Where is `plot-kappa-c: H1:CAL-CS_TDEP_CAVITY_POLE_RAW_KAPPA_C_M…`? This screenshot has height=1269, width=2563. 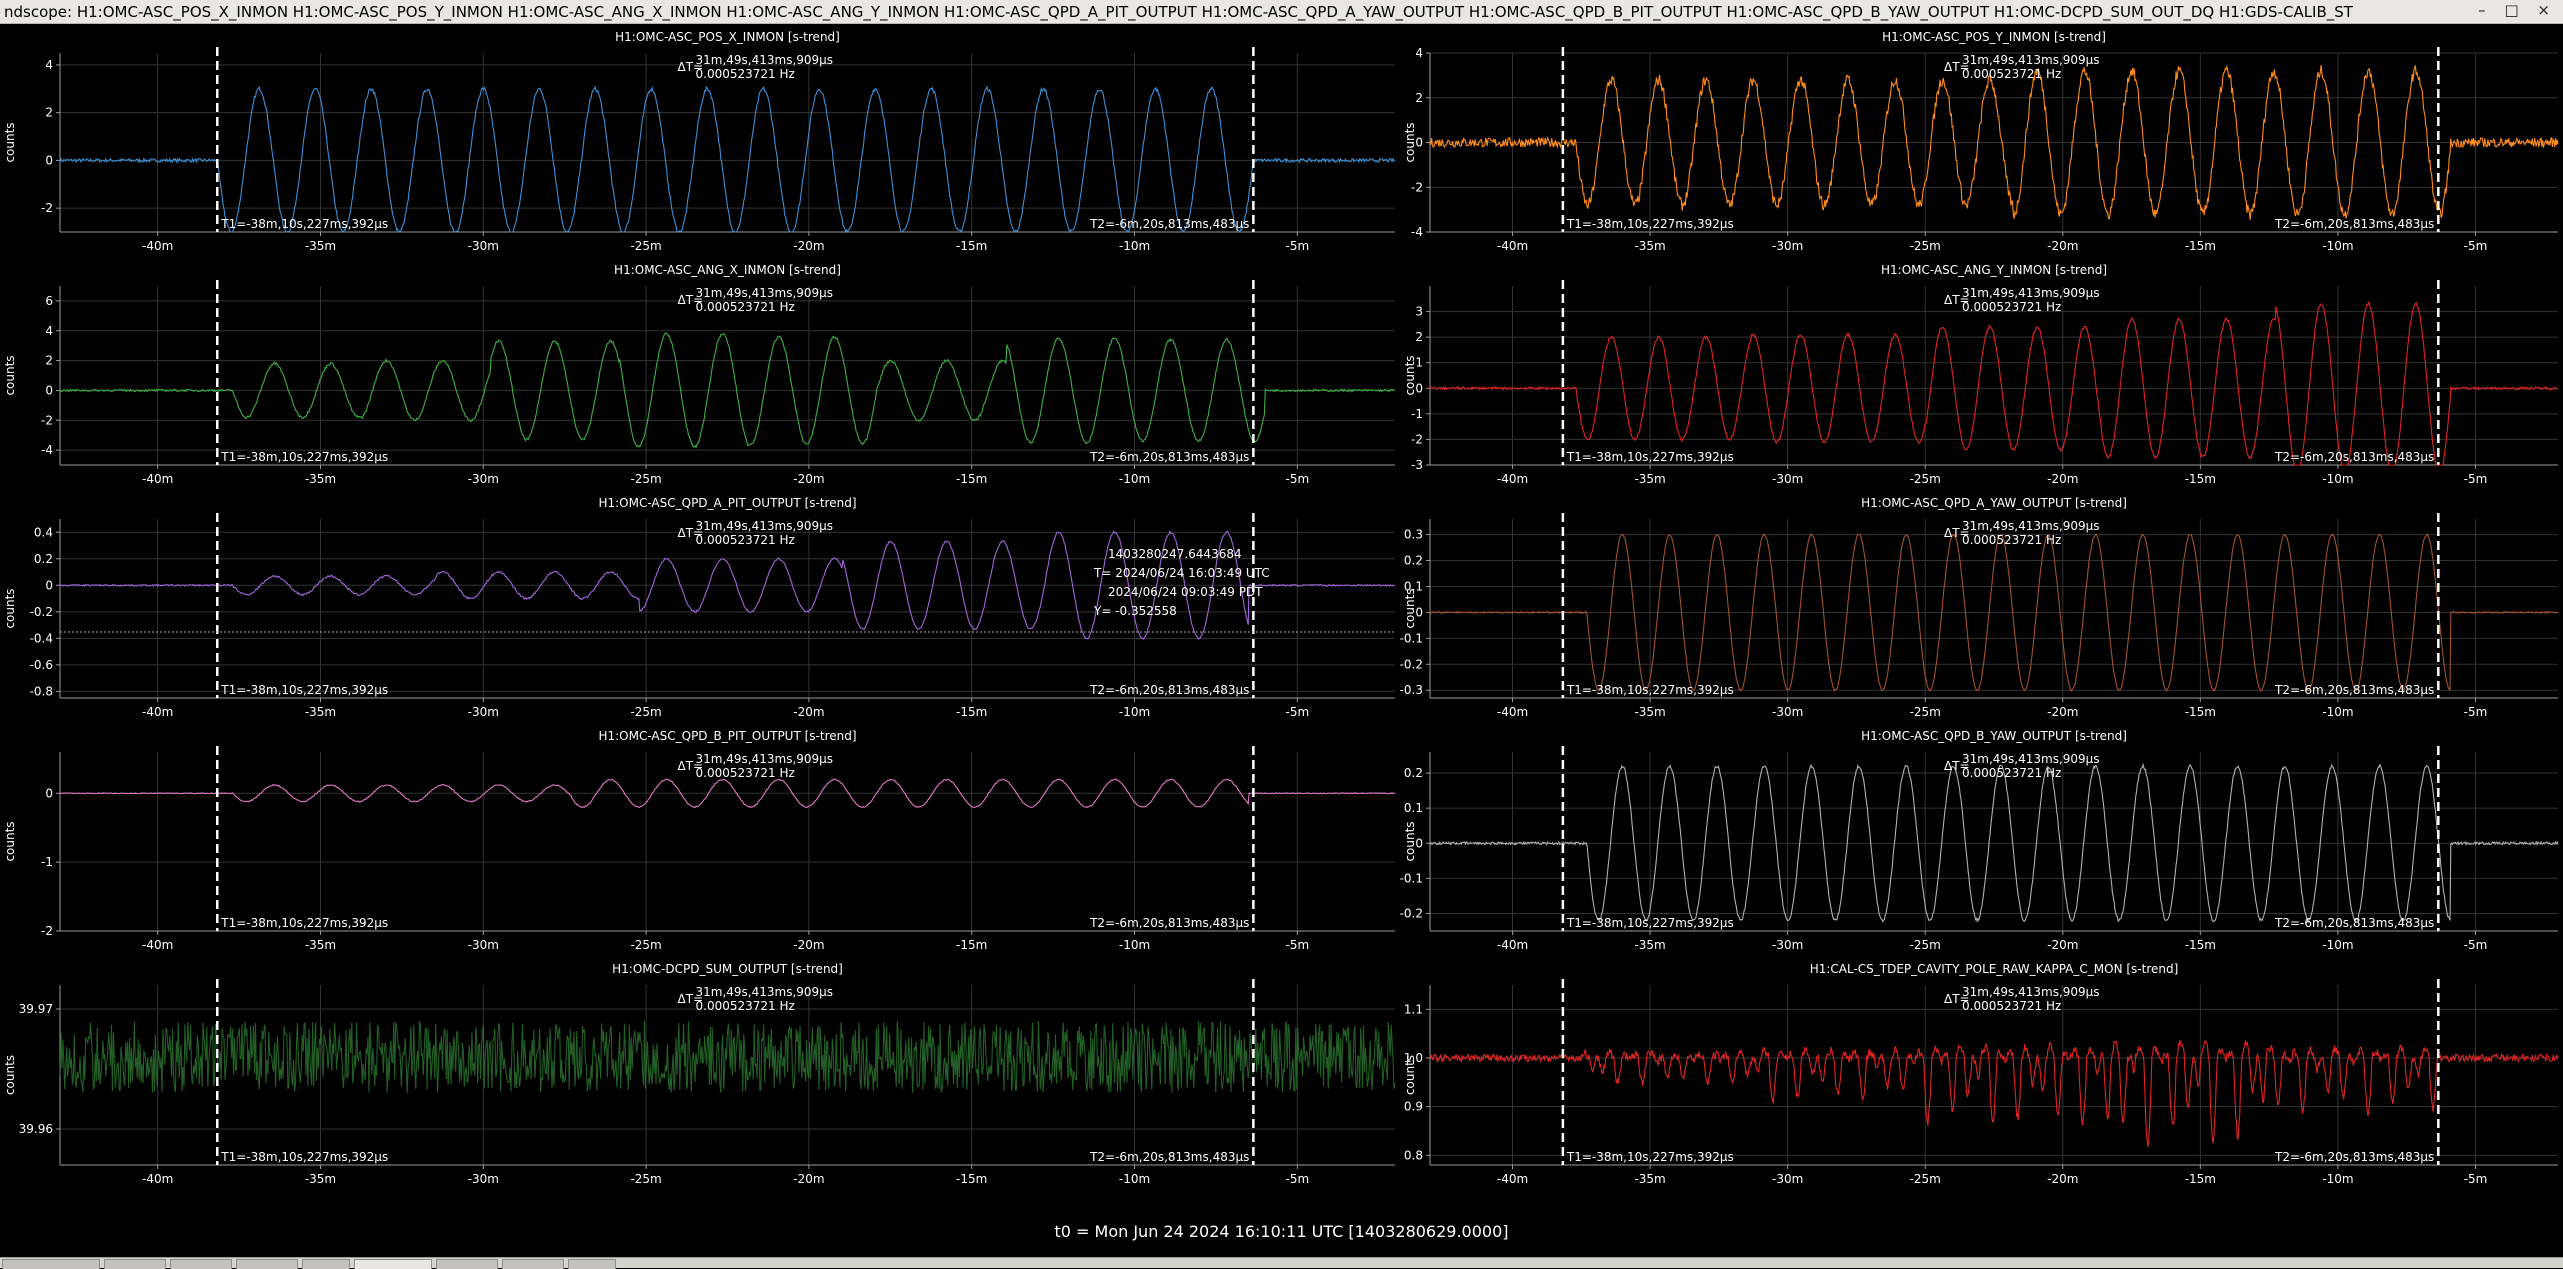 plot-kappa-c: H1:CAL-CS_TDEP_CAVITY_POLE_RAW_KAPPA_C_M… is located at coordinates (1981, 1082).